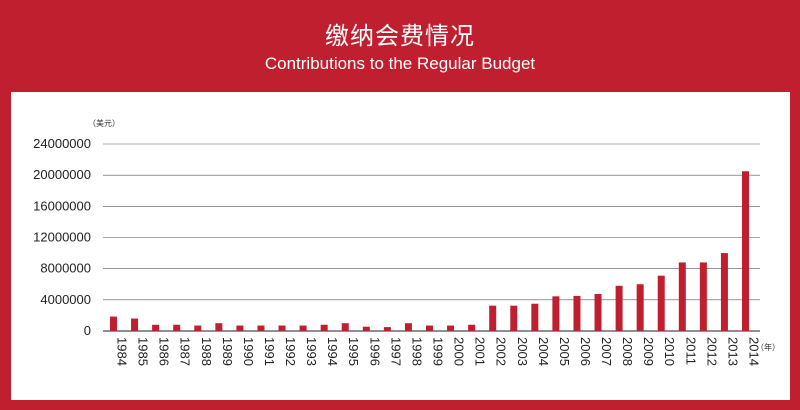 This screenshot has height=410, width=800. What do you see at coordinates (556, 313) in the screenshot?
I see `bar-2005` at bounding box center [556, 313].